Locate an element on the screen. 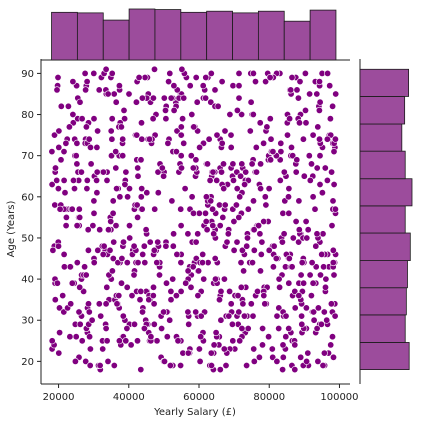  right-hist-bar is located at coordinates (382, 328).